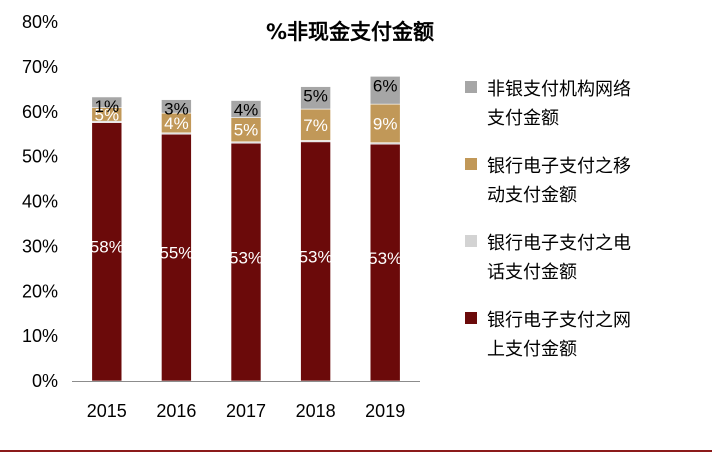 The height and width of the screenshot is (454, 712). I want to click on data-label: 3%, so click(176, 109).